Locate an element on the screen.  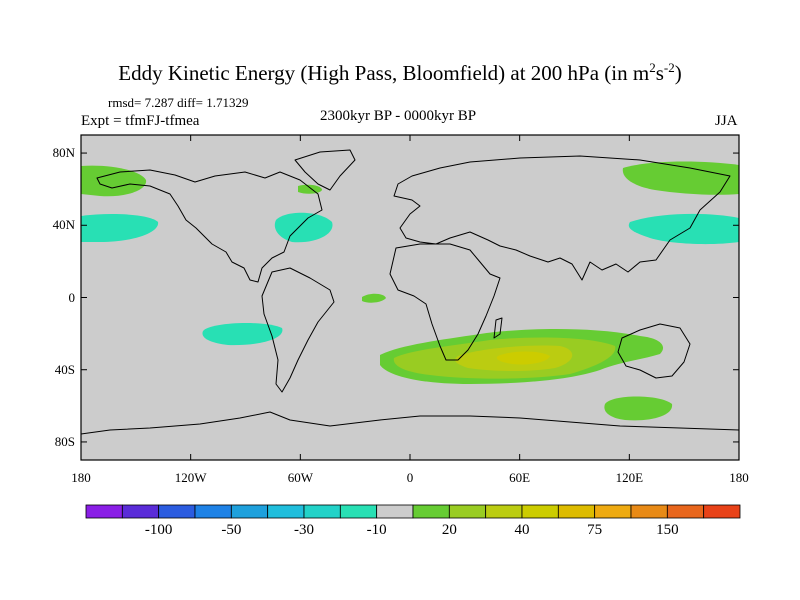
green-region-northwest-pacific is located at coordinates (680, 178).